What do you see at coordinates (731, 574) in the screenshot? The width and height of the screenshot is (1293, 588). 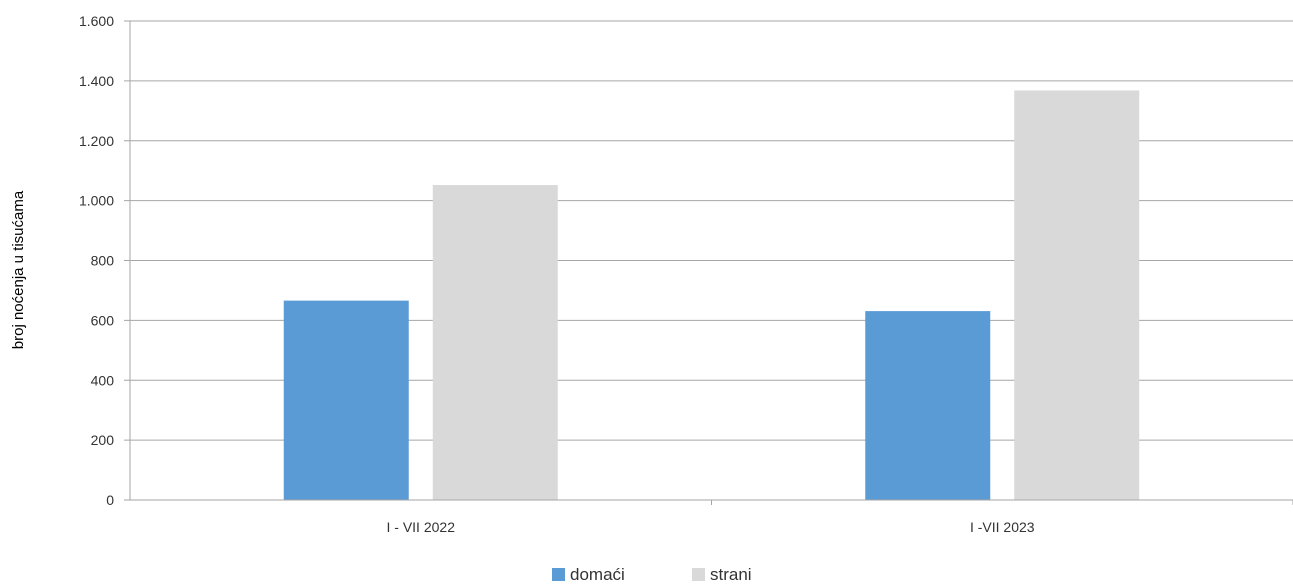 I see `legend-label: strani` at bounding box center [731, 574].